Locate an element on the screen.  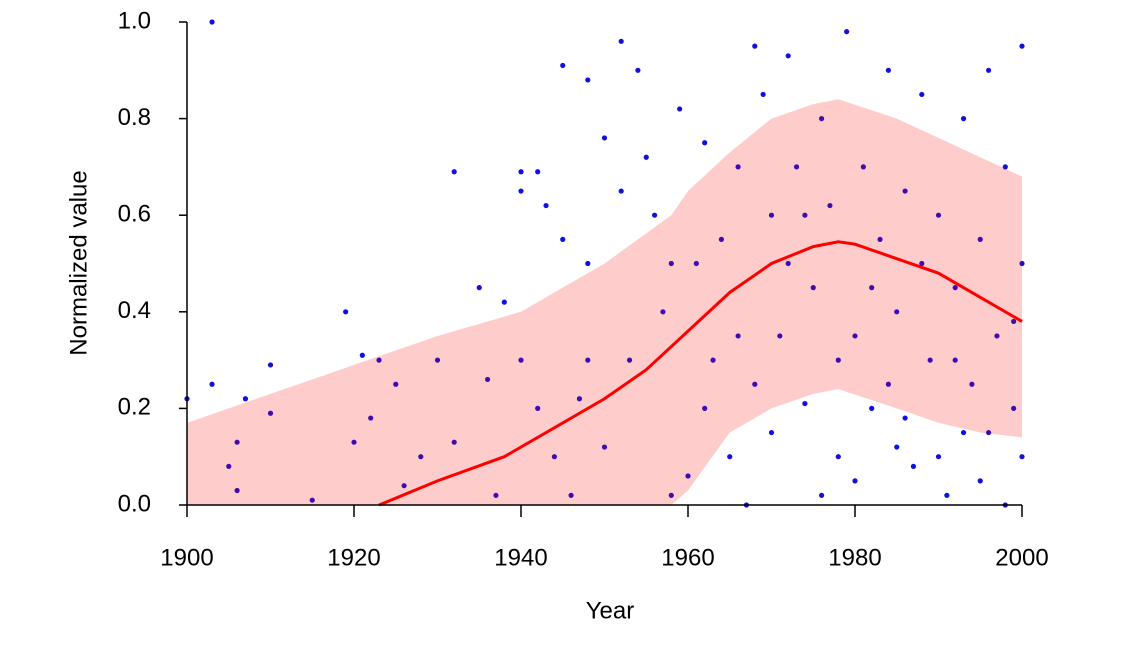
x-tick-label: 1940 is located at coordinates (520, 557).